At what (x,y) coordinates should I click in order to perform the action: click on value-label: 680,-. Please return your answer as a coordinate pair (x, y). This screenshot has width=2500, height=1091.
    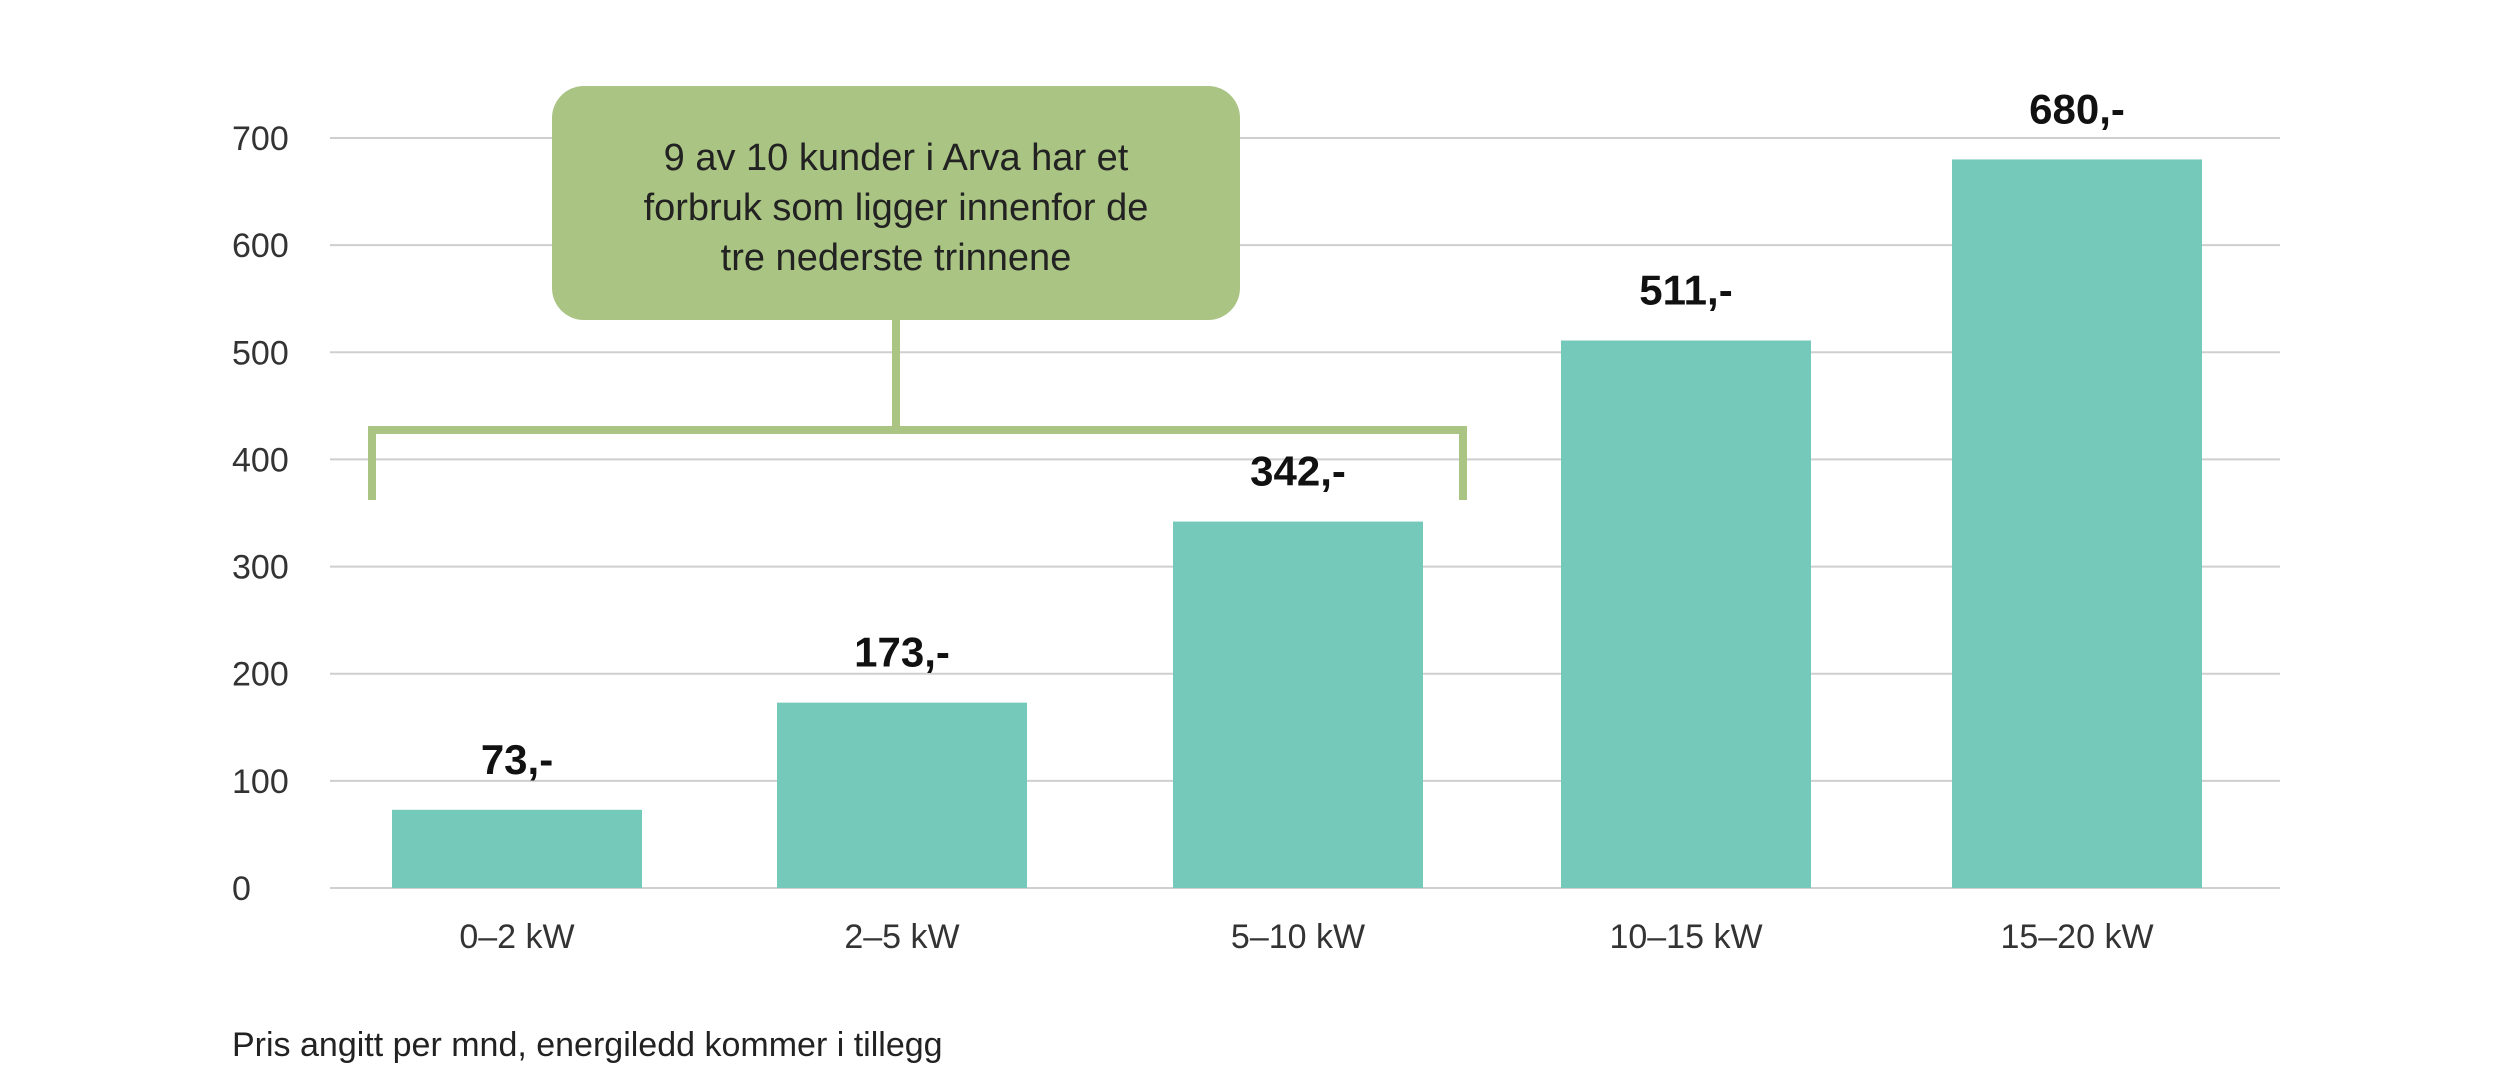
    Looking at the image, I should click on (2077, 108).